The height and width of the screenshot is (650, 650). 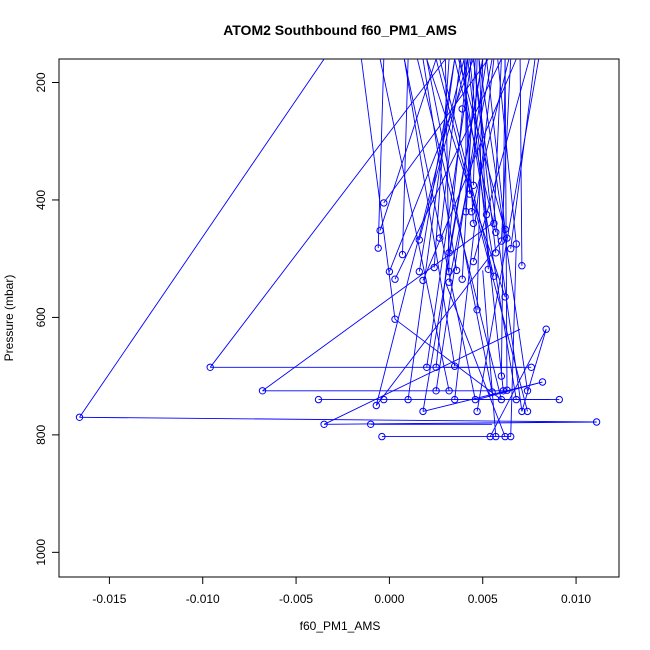 What do you see at coordinates (341, 591) in the screenshot?
I see `x-axis: -0.015 -0.010 -0.005 0.000 0.005 0.010` at bounding box center [341, 591].